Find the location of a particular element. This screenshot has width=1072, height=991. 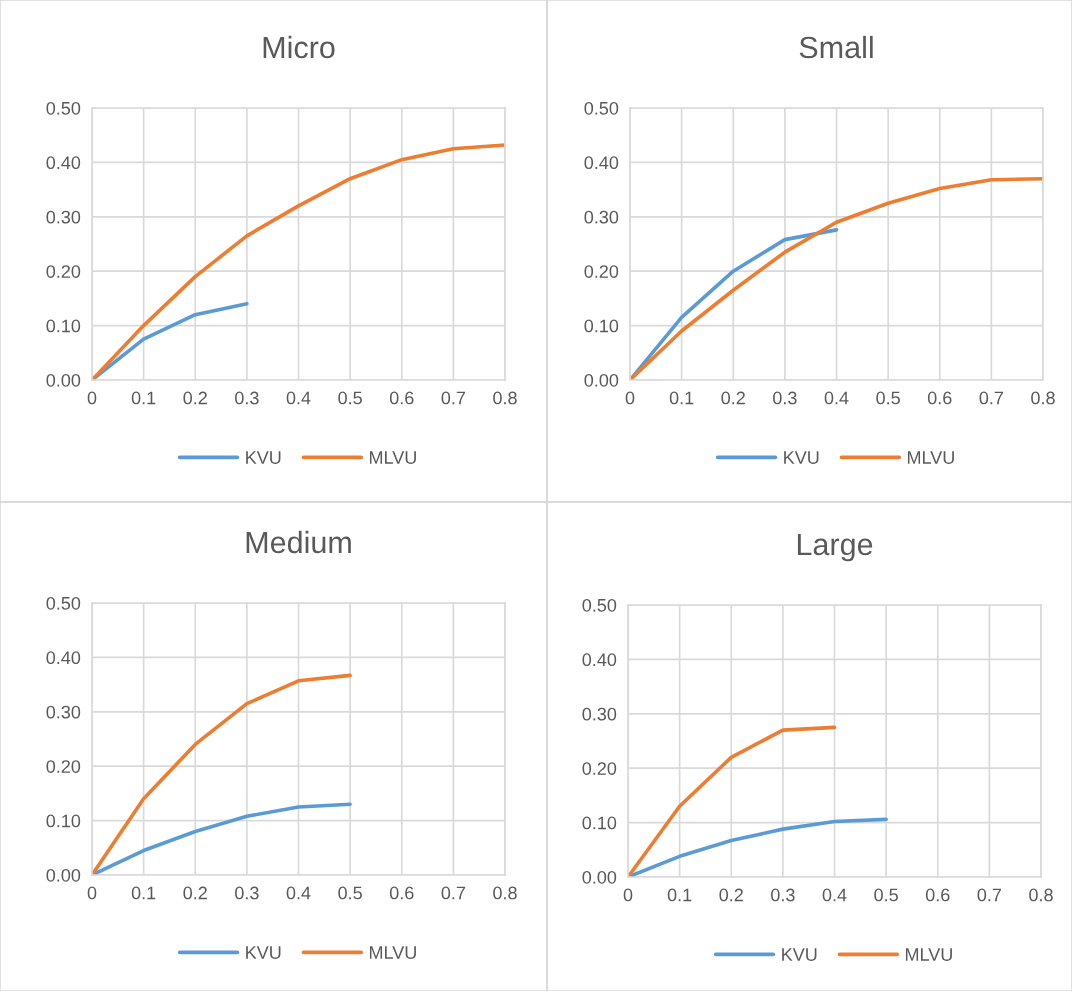

chart-title: Large is located at coordinates (835, 547).